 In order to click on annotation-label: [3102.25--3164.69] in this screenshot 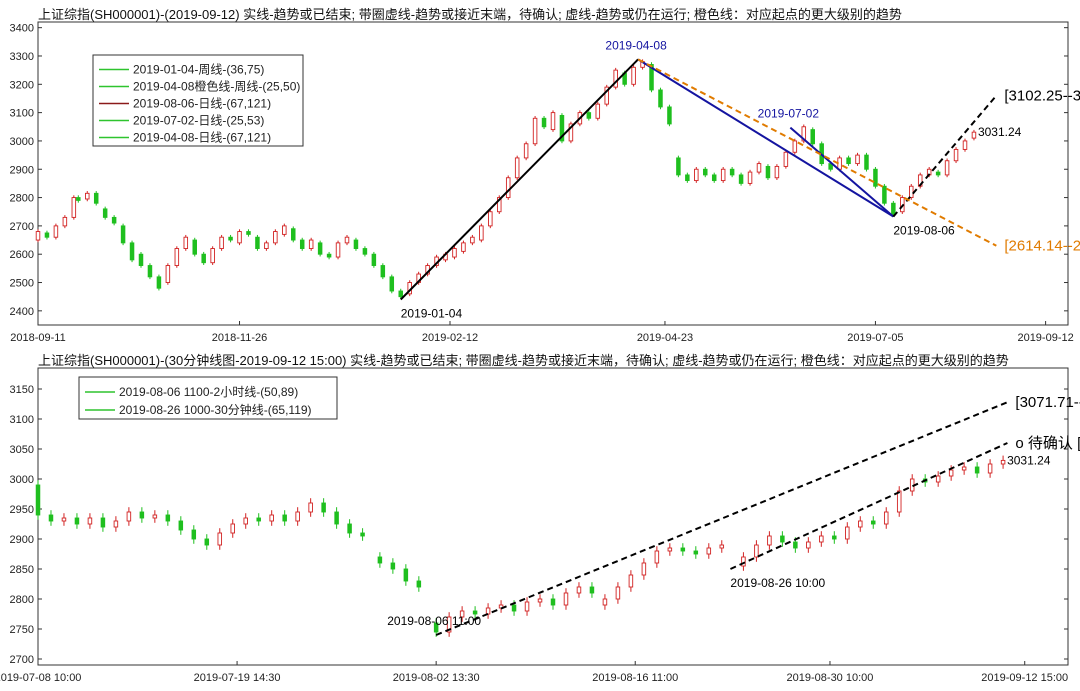, I will do `click(1042, 96)`.